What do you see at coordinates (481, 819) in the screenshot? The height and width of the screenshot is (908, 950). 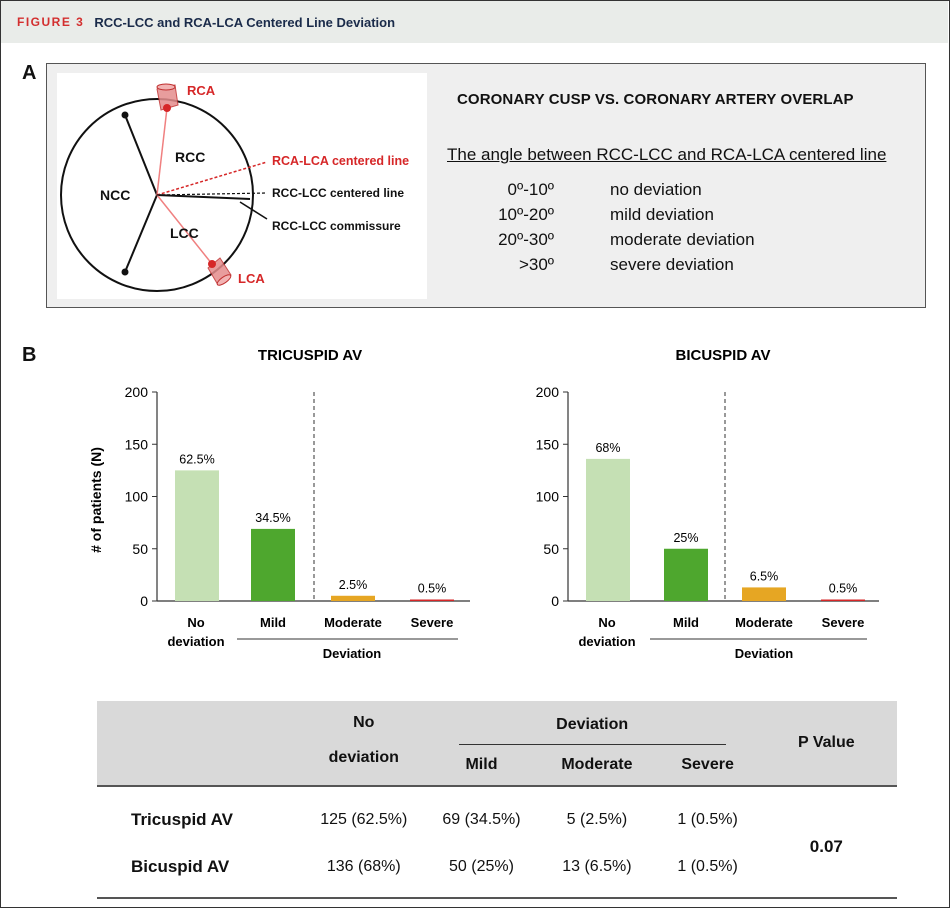 I see `cell-mild: 69 (34.5%)` at bounding box center [481, 819].